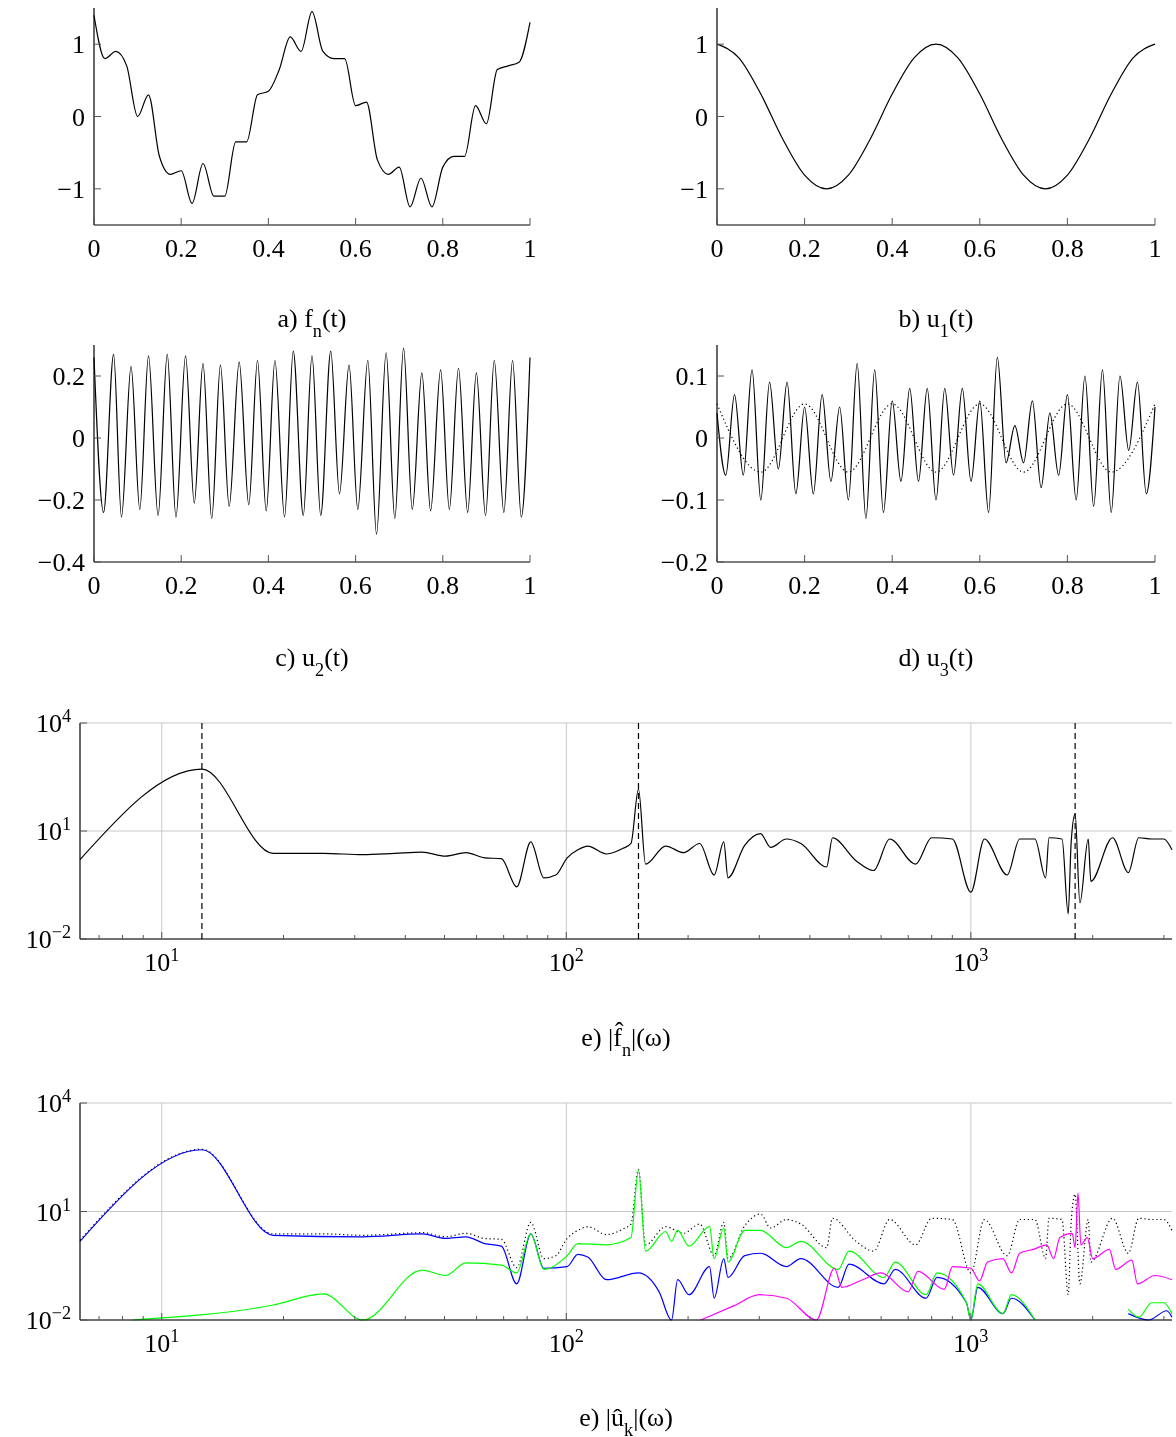 Image resolution: width=1176 pixels, height=1437 pixels. I want to click on y-tick-label: −0.4, so click(61, 562).